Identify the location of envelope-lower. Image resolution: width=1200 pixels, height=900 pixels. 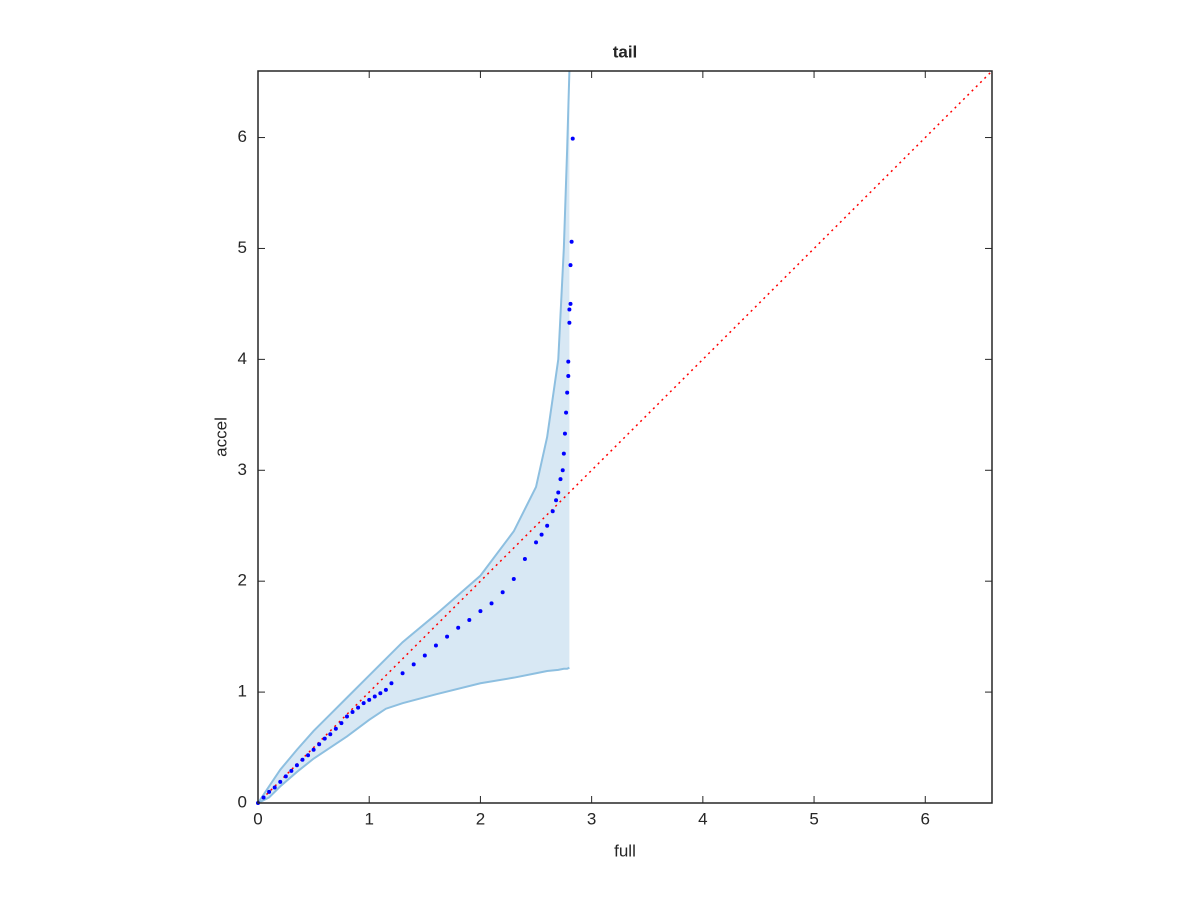
(413, 735).